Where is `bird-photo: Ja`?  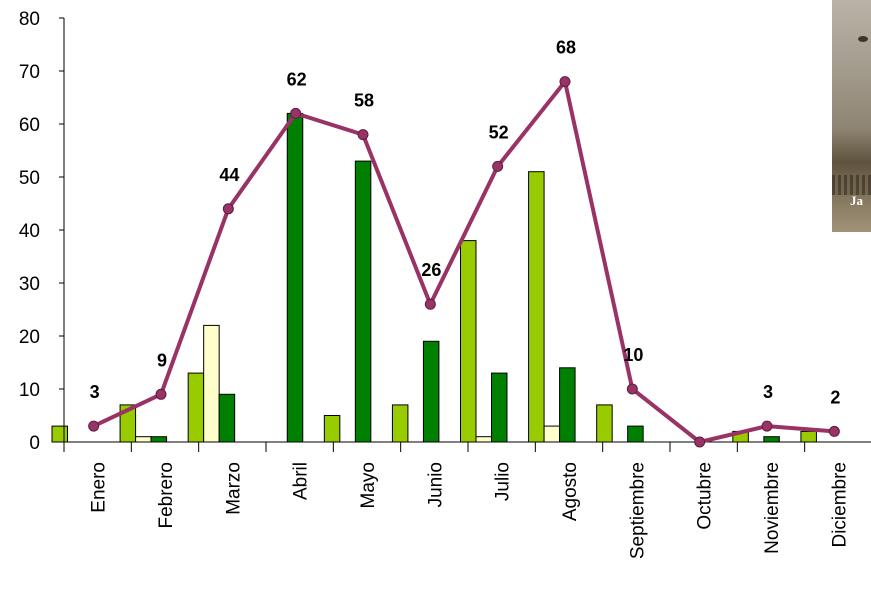 bird-photo: Ja is located at coordinates (851, 116).